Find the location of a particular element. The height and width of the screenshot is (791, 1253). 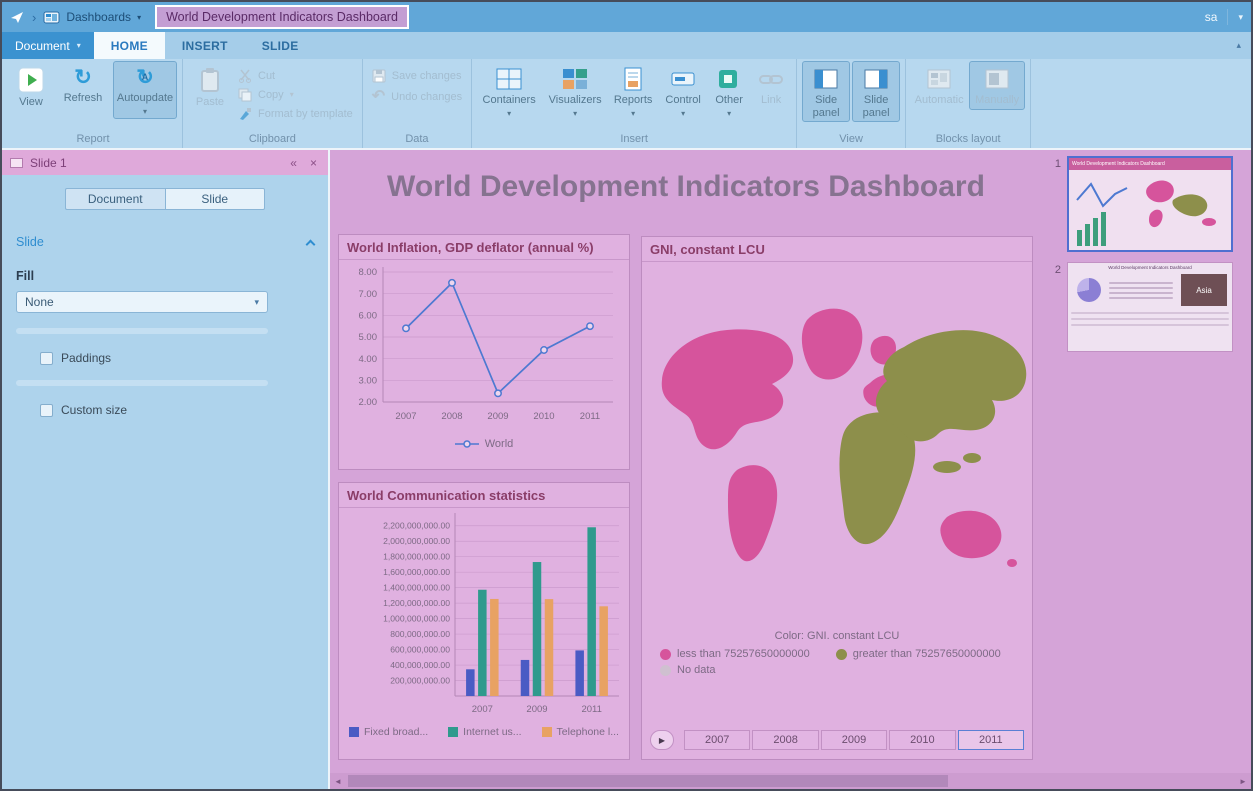

manually-button: Manually is located at coordinates (997, 85).